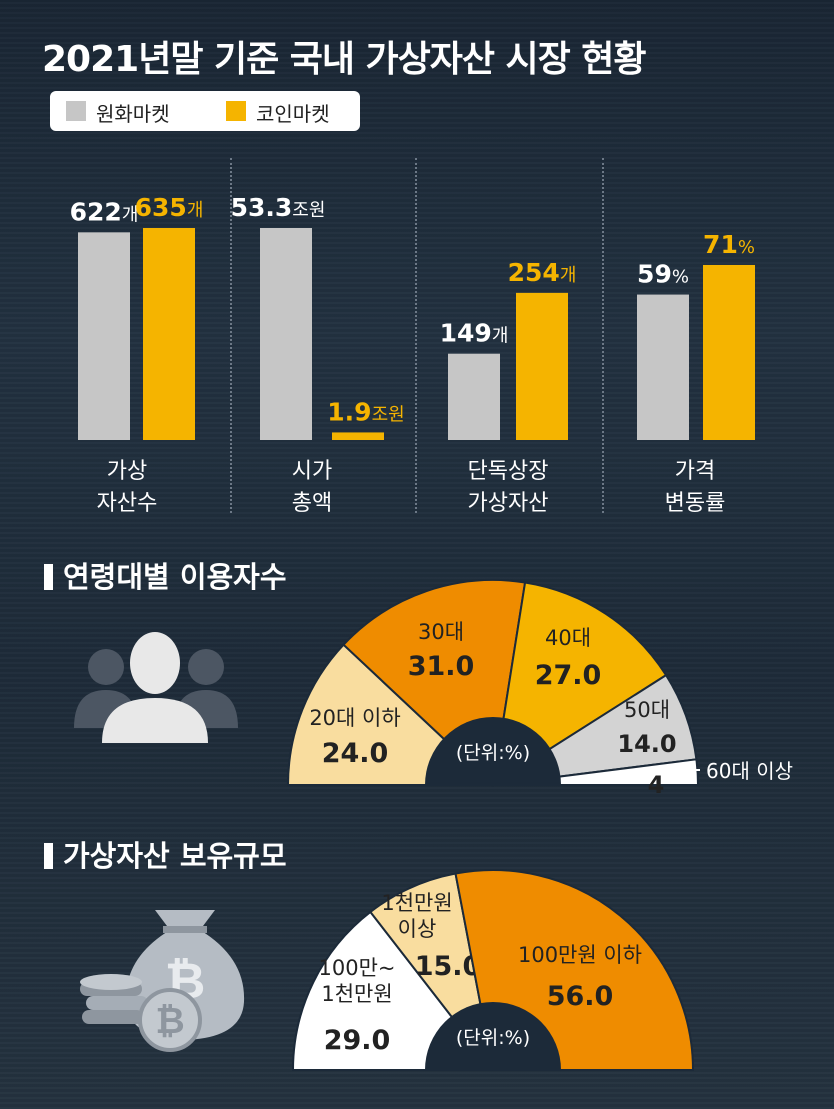 This screenshot has width=834, height=1109. What do you see at coordinates (357, 1040) in the screenshot?
I see `slice-value: 29.0` at bounding box center [357, 1040].